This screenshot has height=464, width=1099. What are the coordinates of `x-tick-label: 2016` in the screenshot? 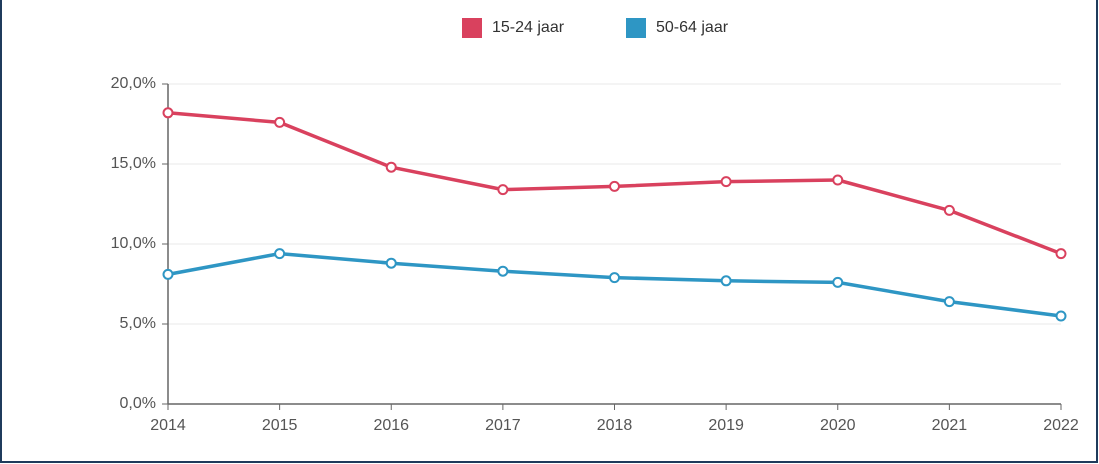 It's located at (391, 425).